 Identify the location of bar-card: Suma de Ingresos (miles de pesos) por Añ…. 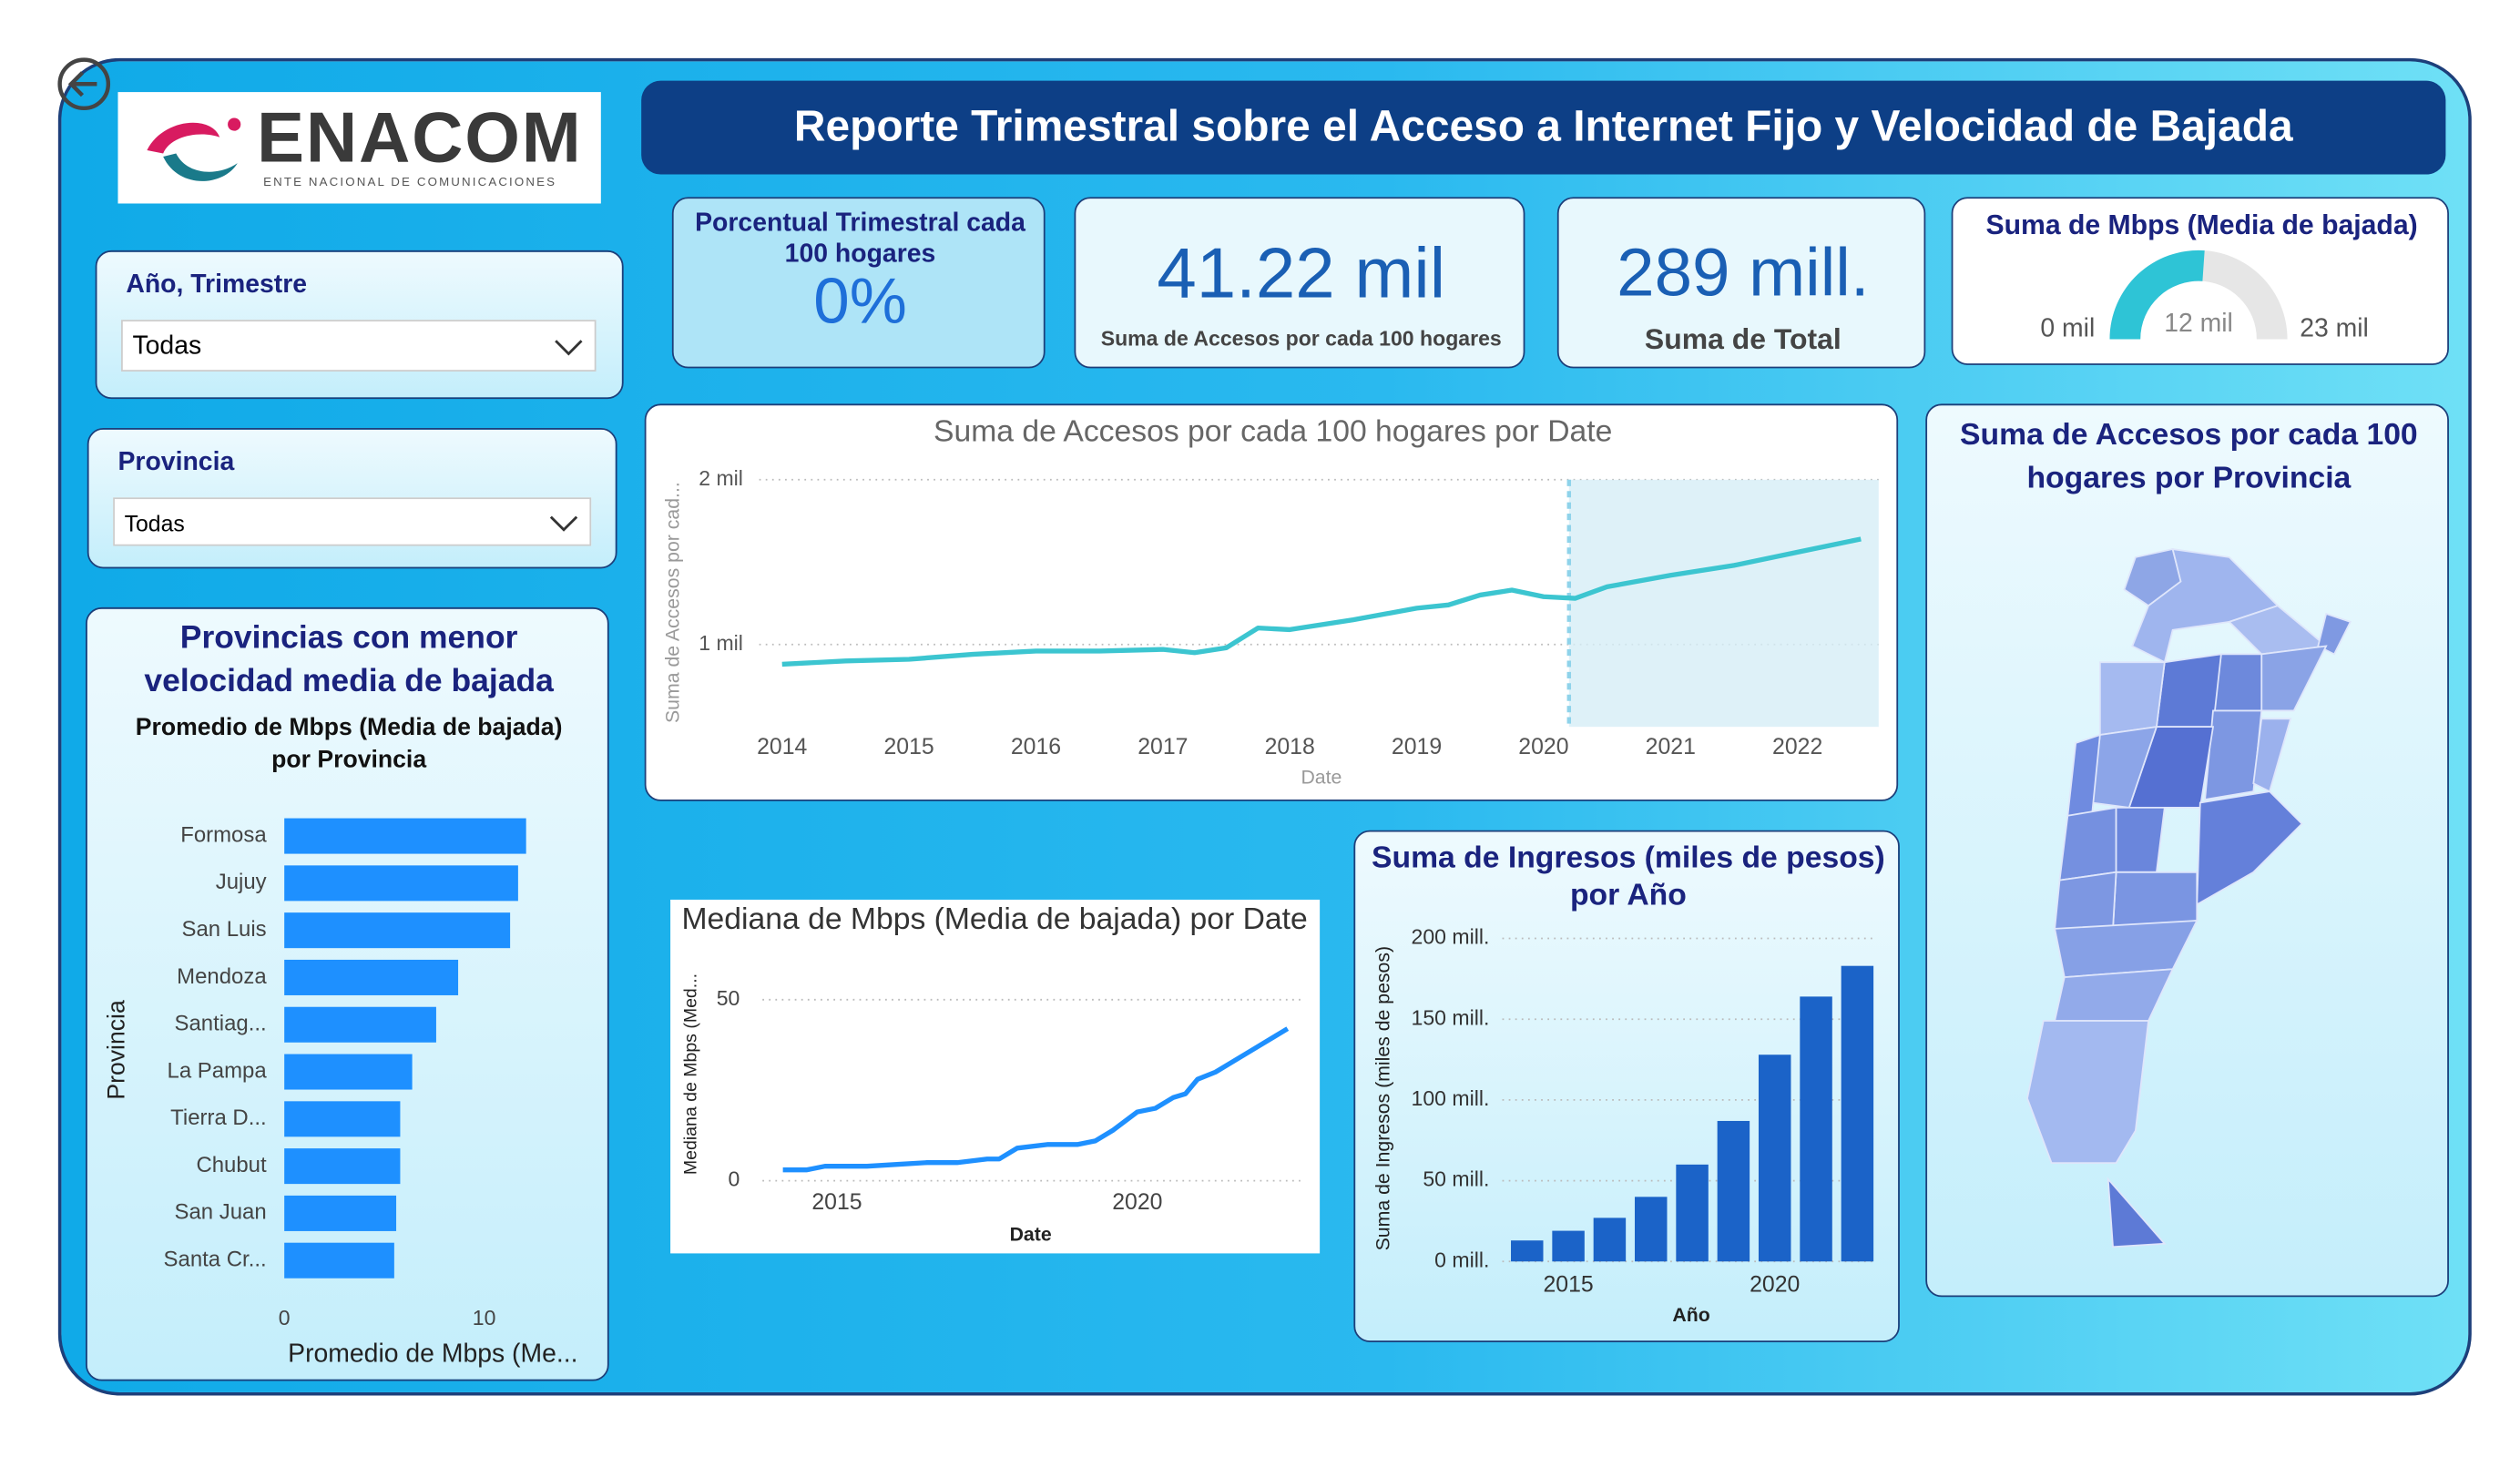
(1626, 1086).